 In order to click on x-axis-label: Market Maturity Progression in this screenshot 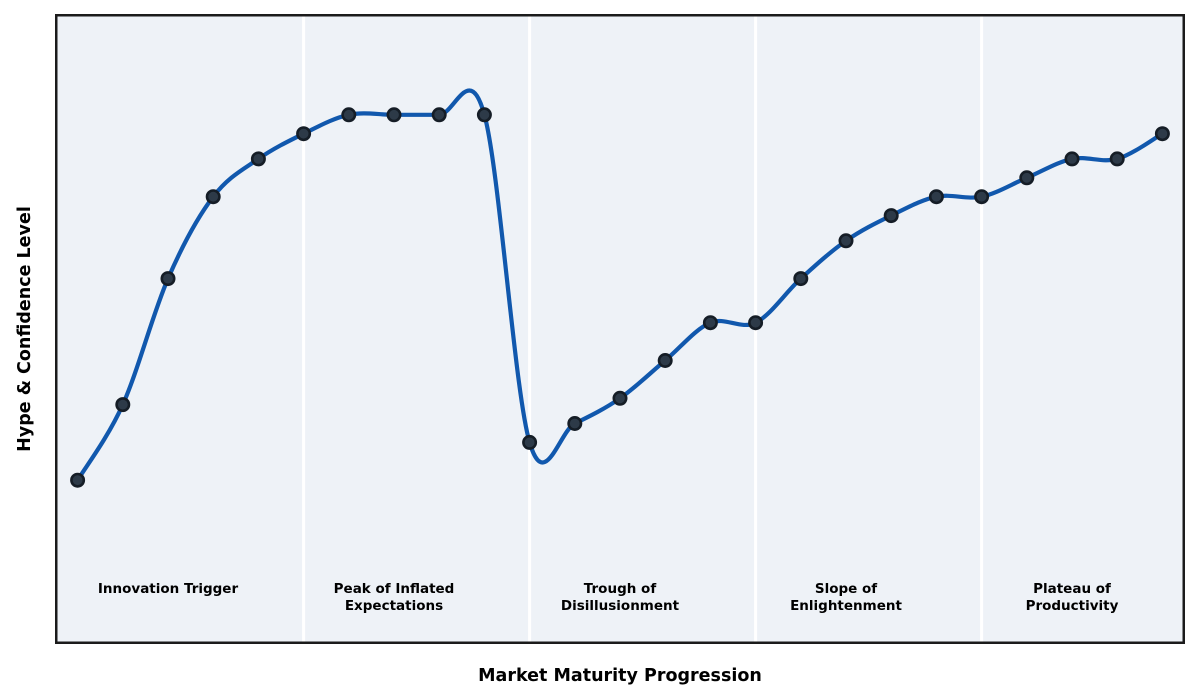, I will do `click(620, 676)`.